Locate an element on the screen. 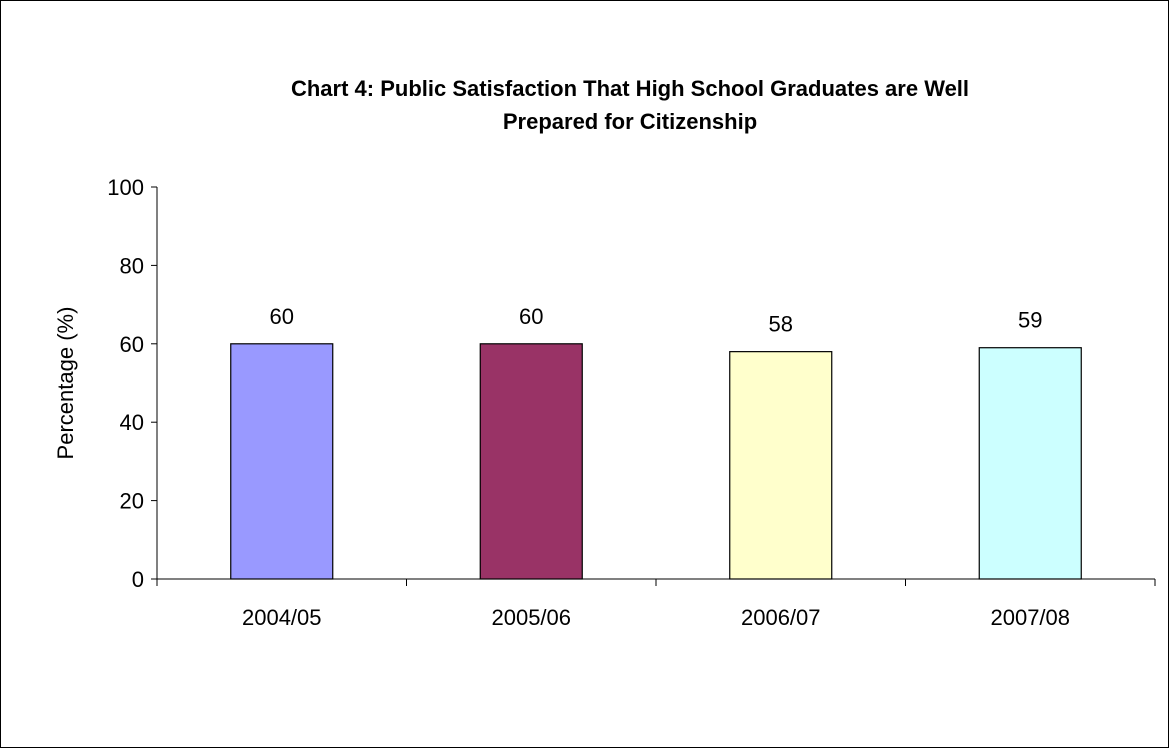 This screenshot has width=1169, height=748. x-tick-label: 2007/08 is located at coordinates (1030, 617).